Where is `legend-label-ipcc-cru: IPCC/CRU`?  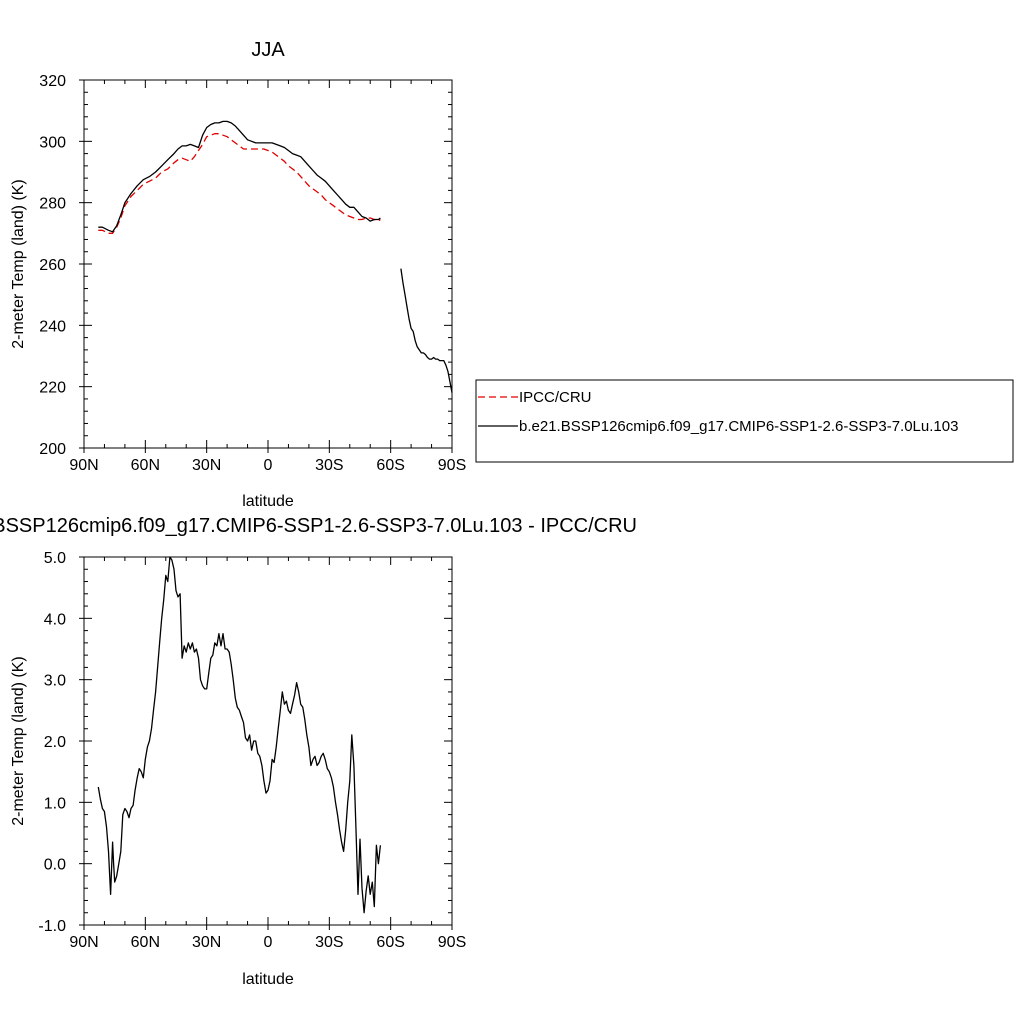 legend-label-ipcc-cru: IPCC/CRU is located at coordinates (555, 397).